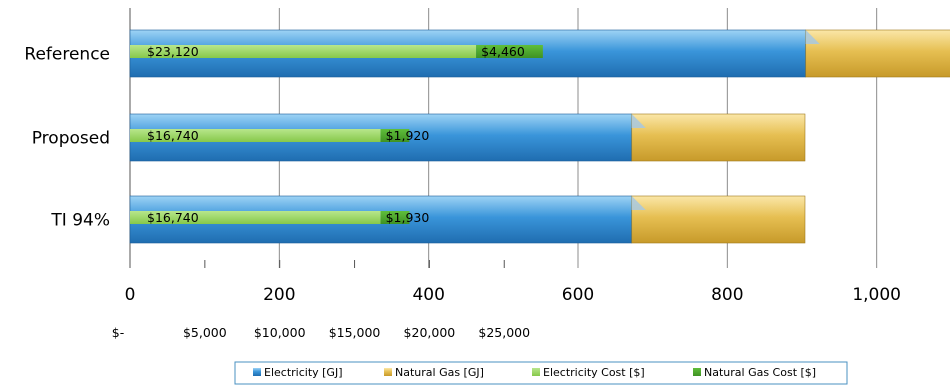  Describe the element at coordinates (430, 332) in the screenshot. I see `cost-tick-label: $20,000` at that location.